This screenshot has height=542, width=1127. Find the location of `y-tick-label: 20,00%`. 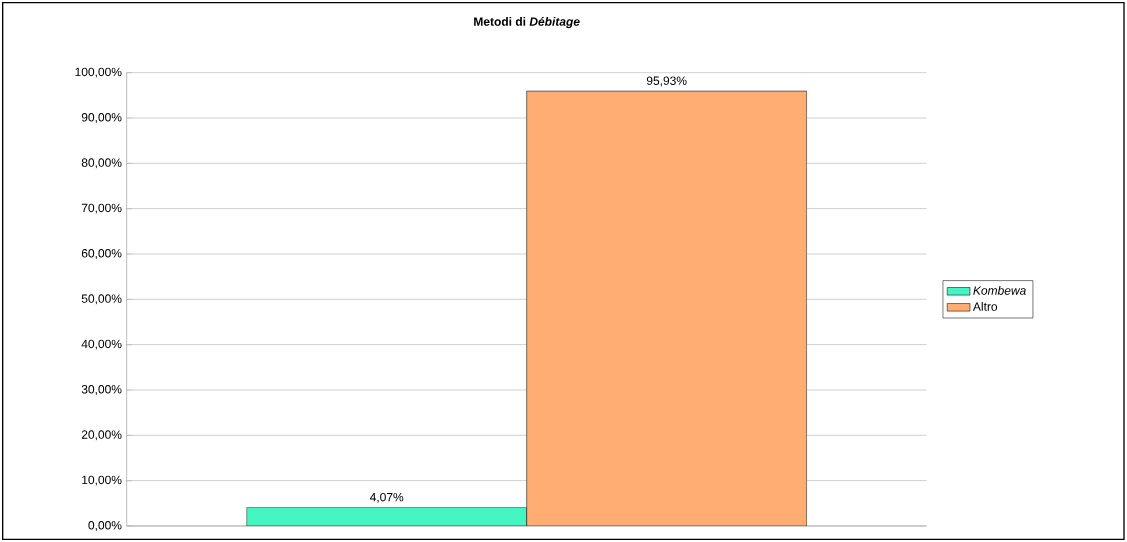

y-tick-label: 20,00% is located at coordinates (101, 435).